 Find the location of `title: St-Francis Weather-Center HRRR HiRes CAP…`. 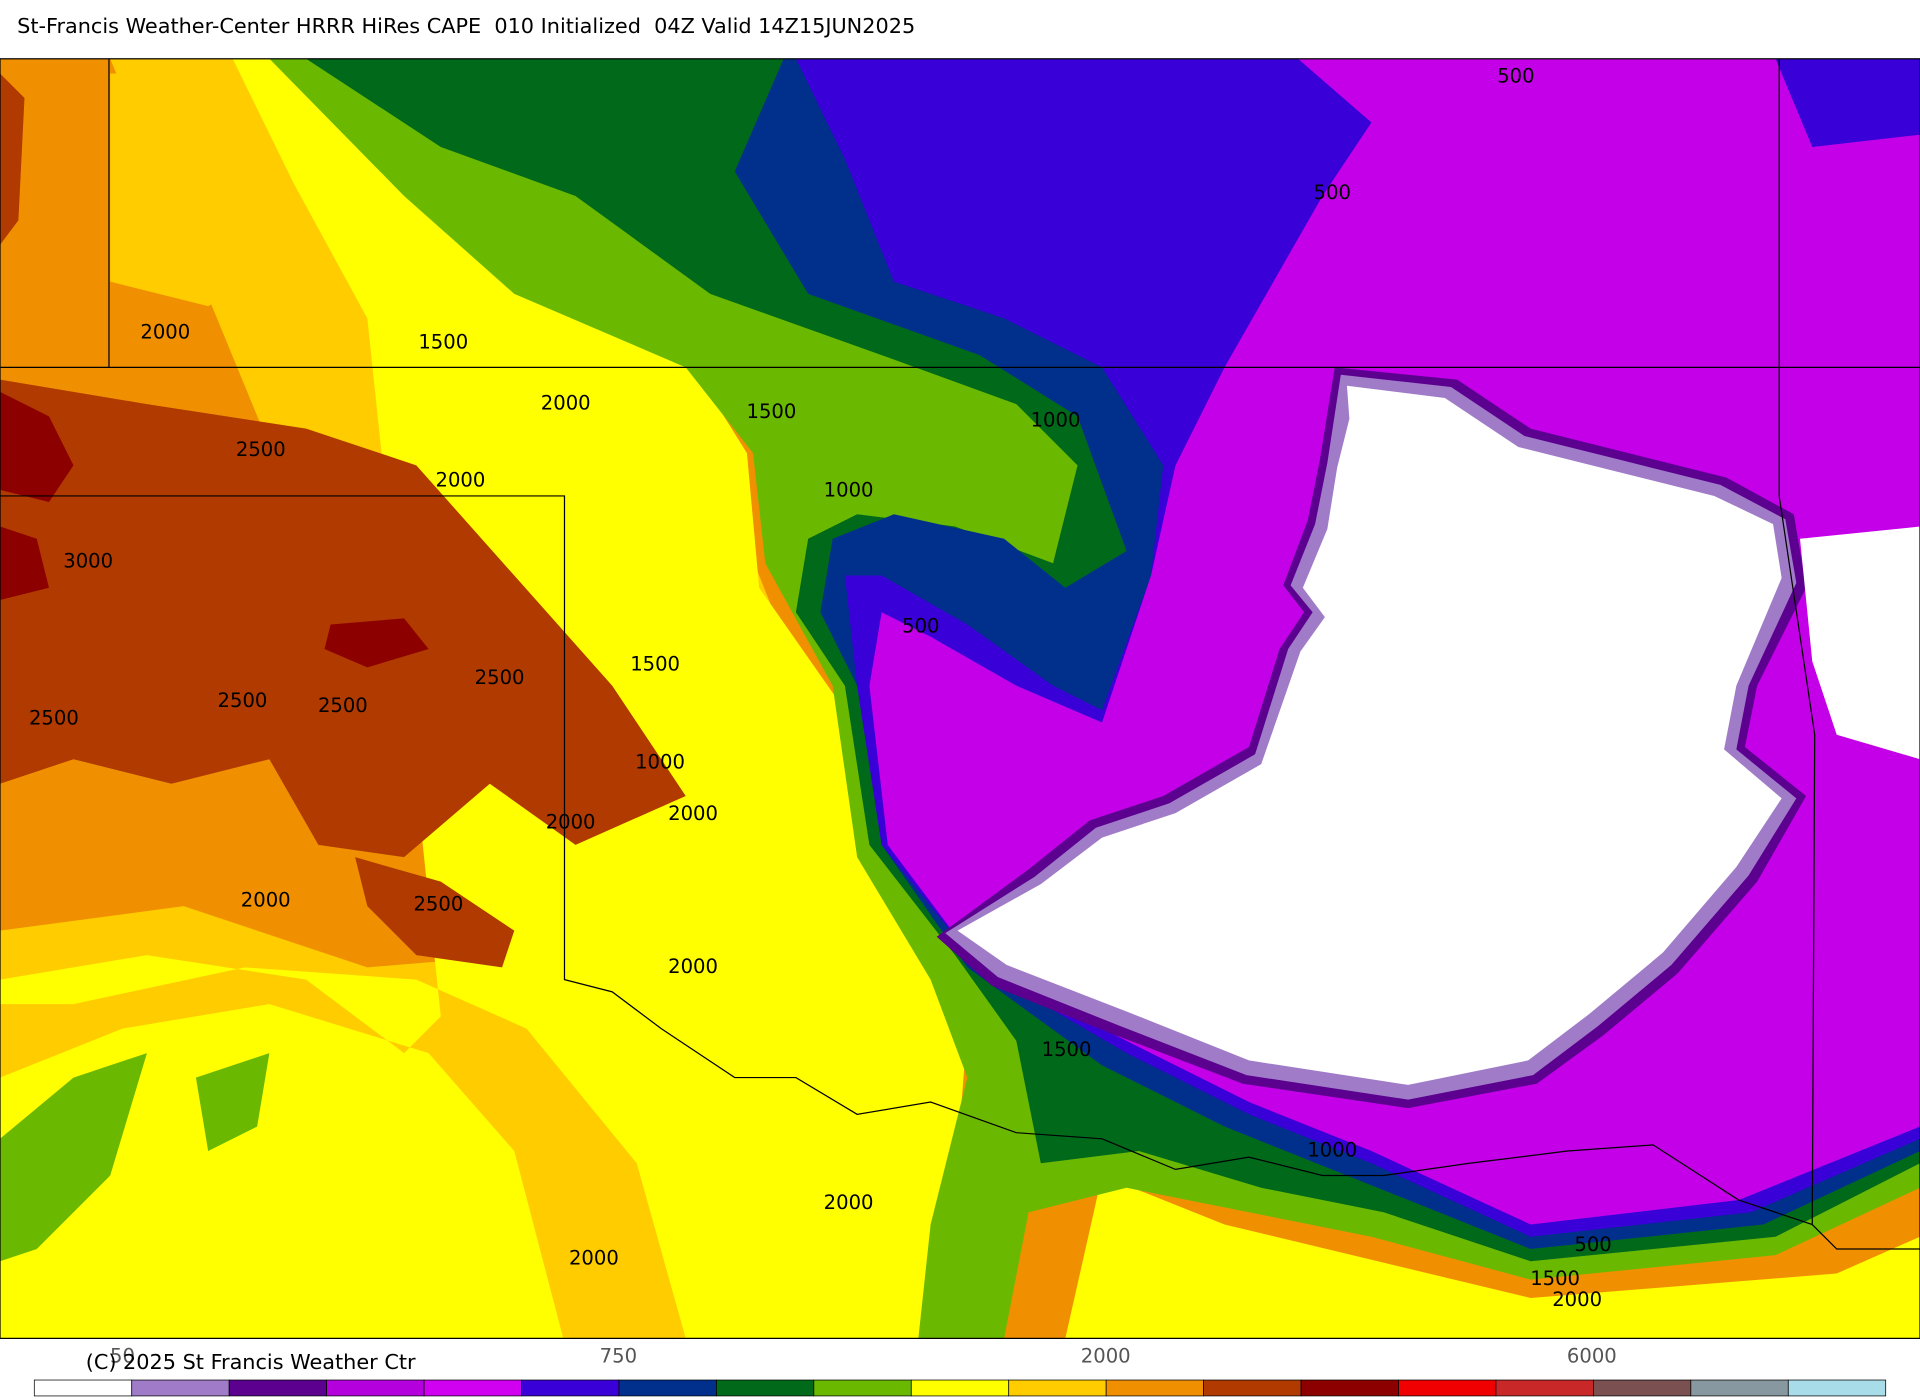

title: St-Francis Weather-Center HRRR HiRes CAP… is located at coordinates (466, 26).